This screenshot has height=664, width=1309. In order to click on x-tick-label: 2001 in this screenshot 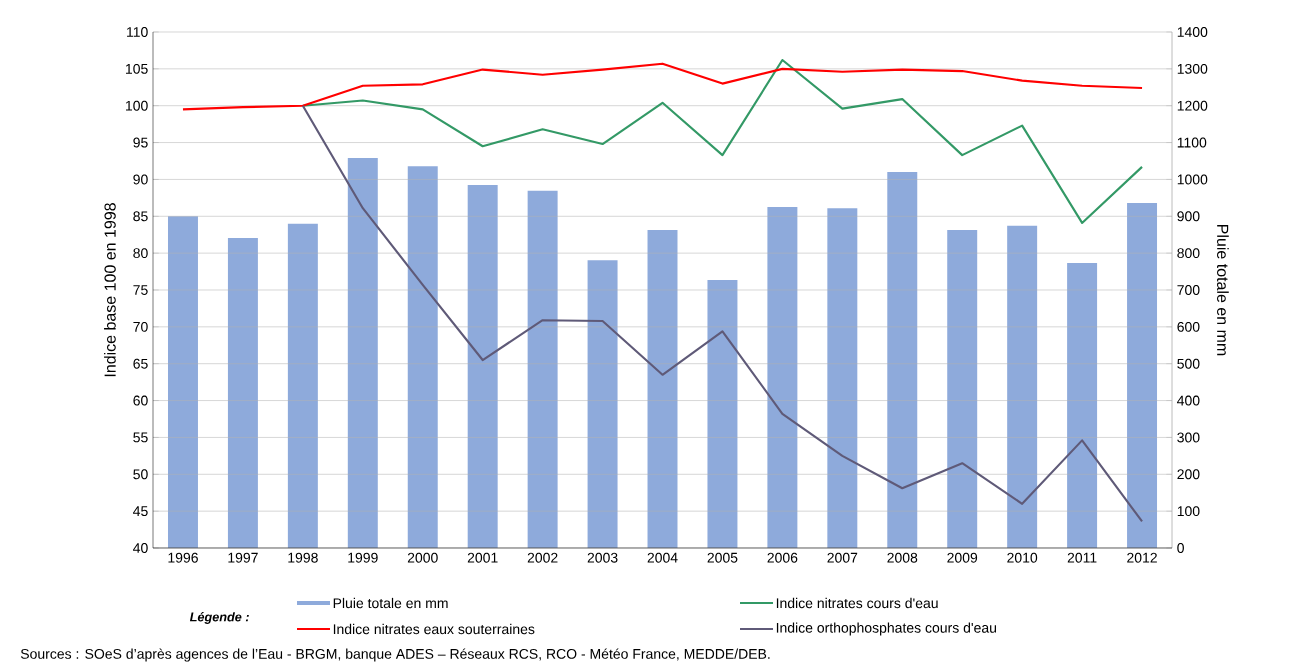, I will do `click(482, 557)`.